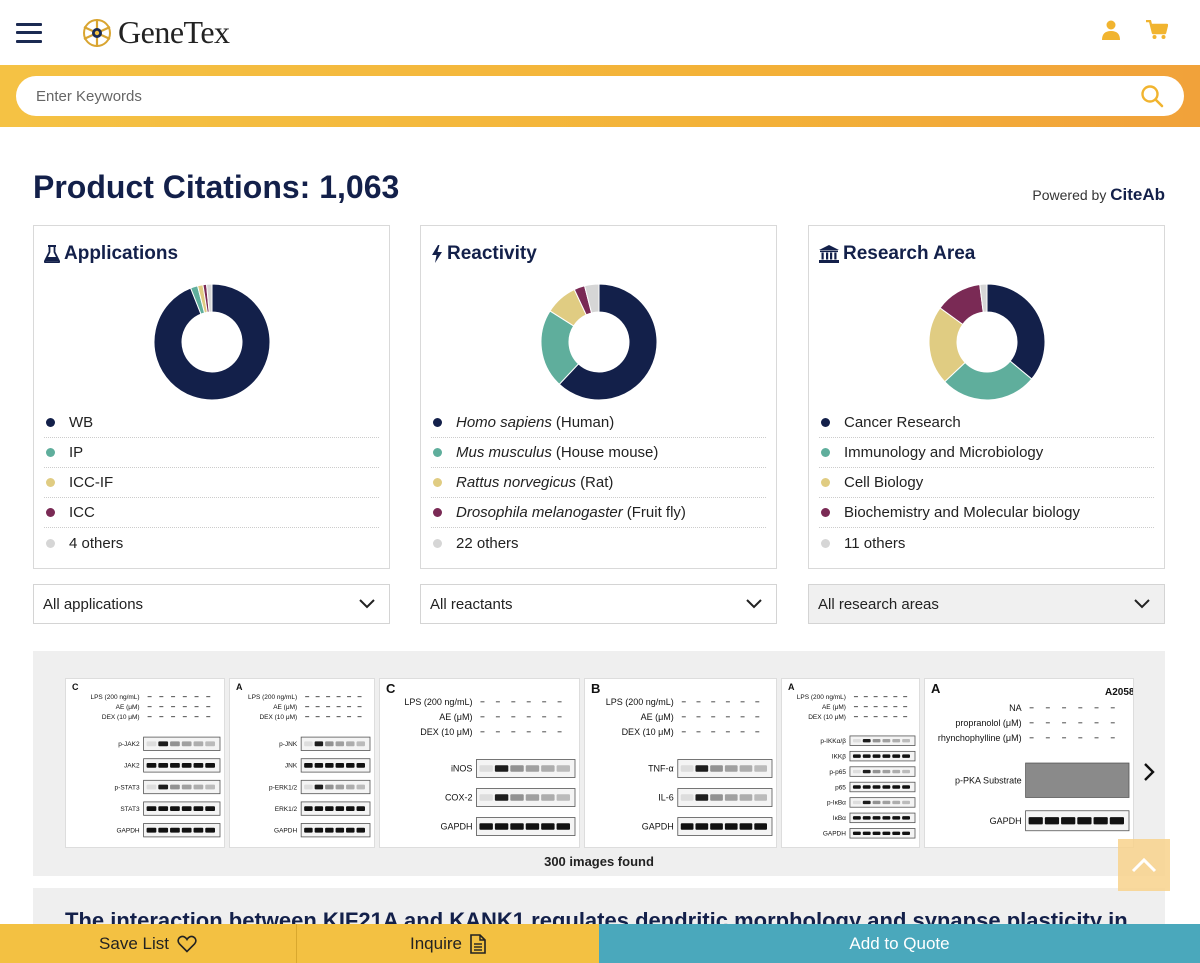 This screenshot has width=1200, height=963. What do you see at coordinates (1157, 30) in the screenshot?
I see `cart-icon` at bounding box center [1157, 30].